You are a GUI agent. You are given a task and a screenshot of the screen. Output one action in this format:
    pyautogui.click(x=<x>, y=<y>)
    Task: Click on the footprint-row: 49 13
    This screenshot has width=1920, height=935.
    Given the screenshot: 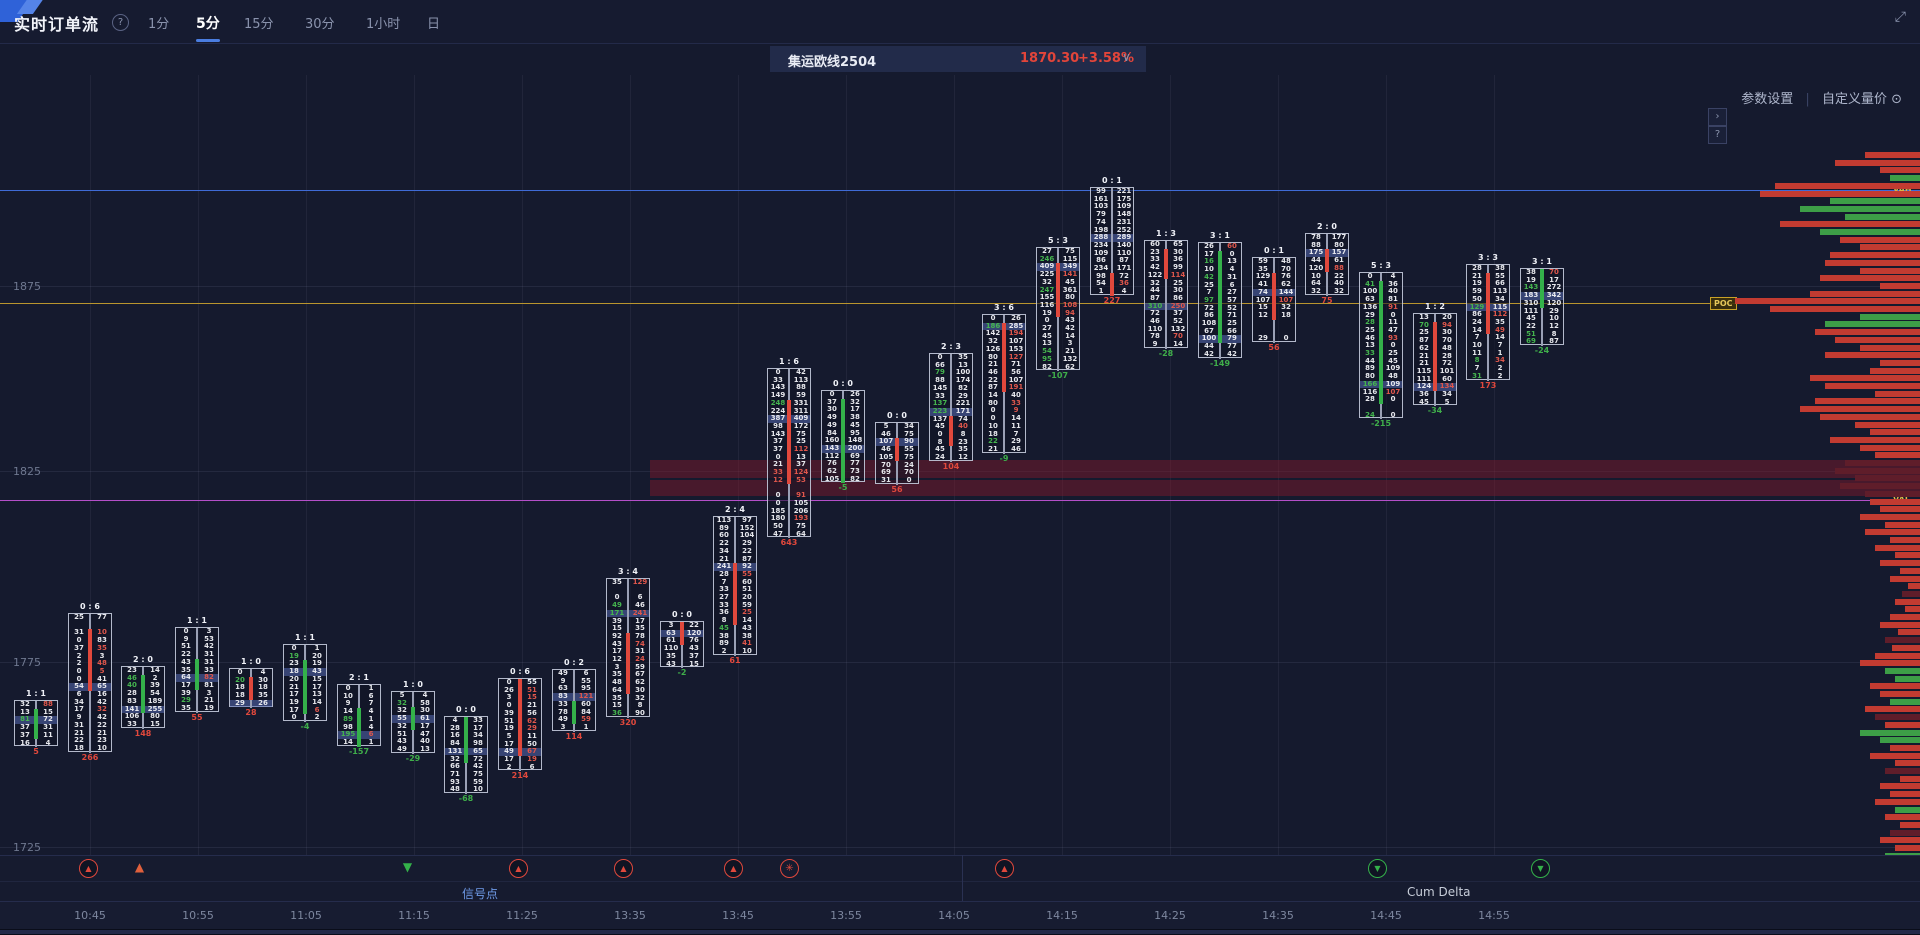 What is the action you would take?
    pyautogui.click(x=413, y=748)
    